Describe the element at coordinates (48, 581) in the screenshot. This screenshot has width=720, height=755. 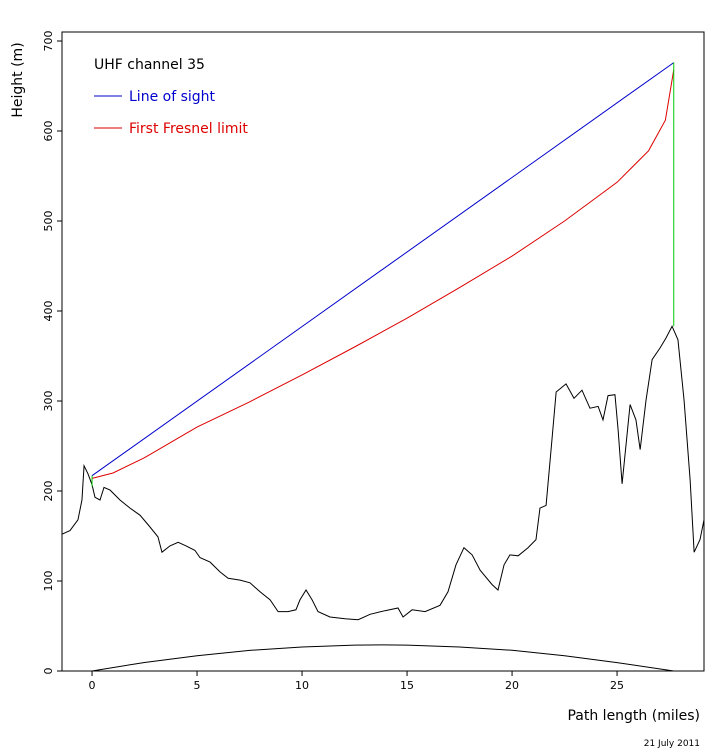
I see `y-tick-label: 100` at that location.